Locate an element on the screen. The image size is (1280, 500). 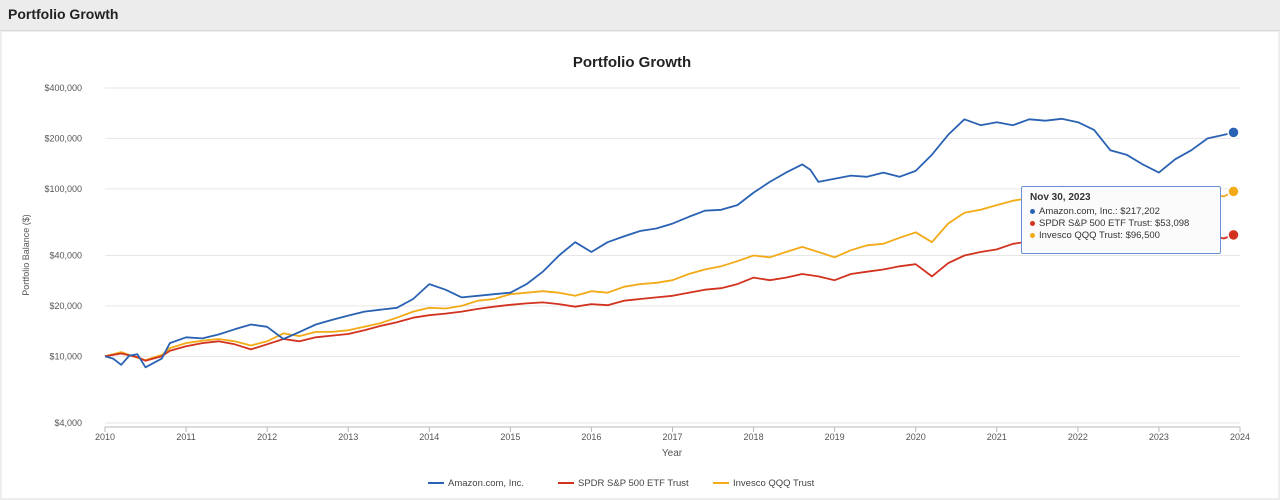
spdr-dot-icon is located at coordinates (1032, 223).